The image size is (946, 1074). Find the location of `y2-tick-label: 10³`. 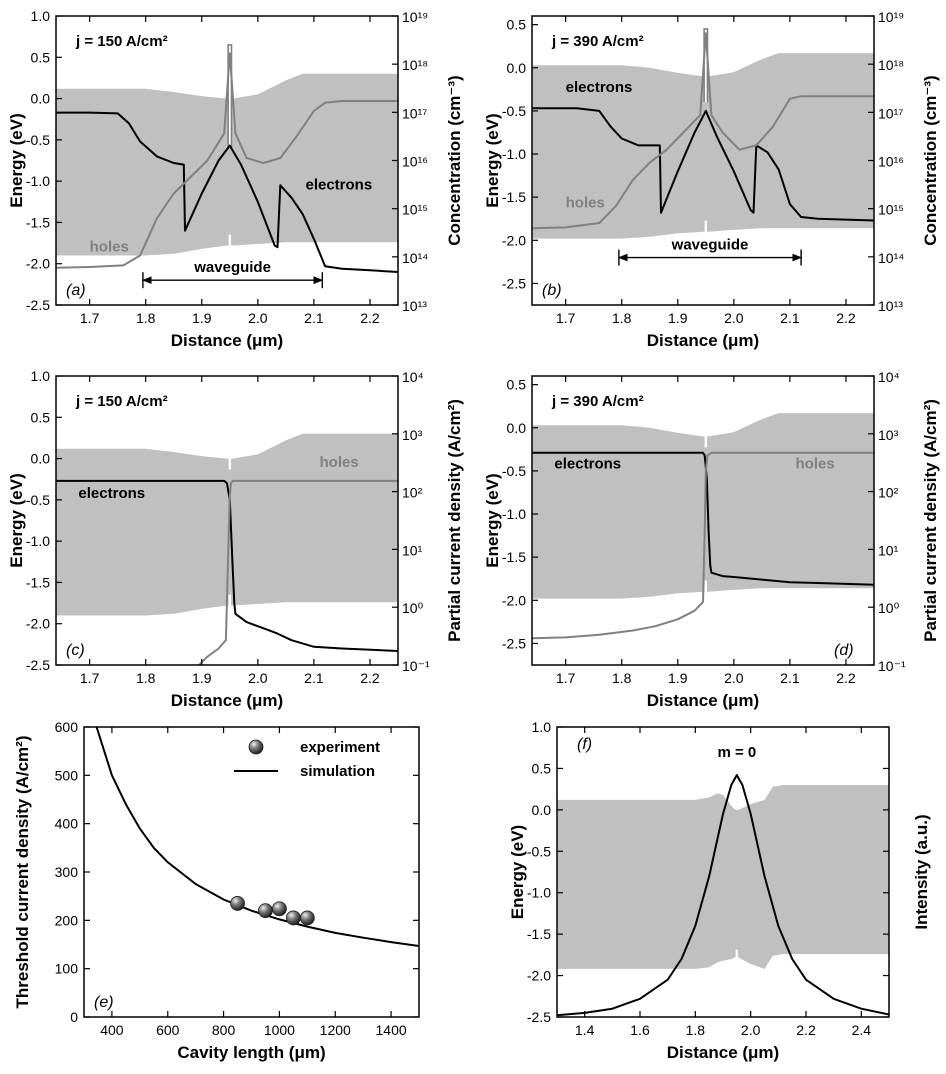

y2-tick-label: 10³ is located at coordinates (888, 435).